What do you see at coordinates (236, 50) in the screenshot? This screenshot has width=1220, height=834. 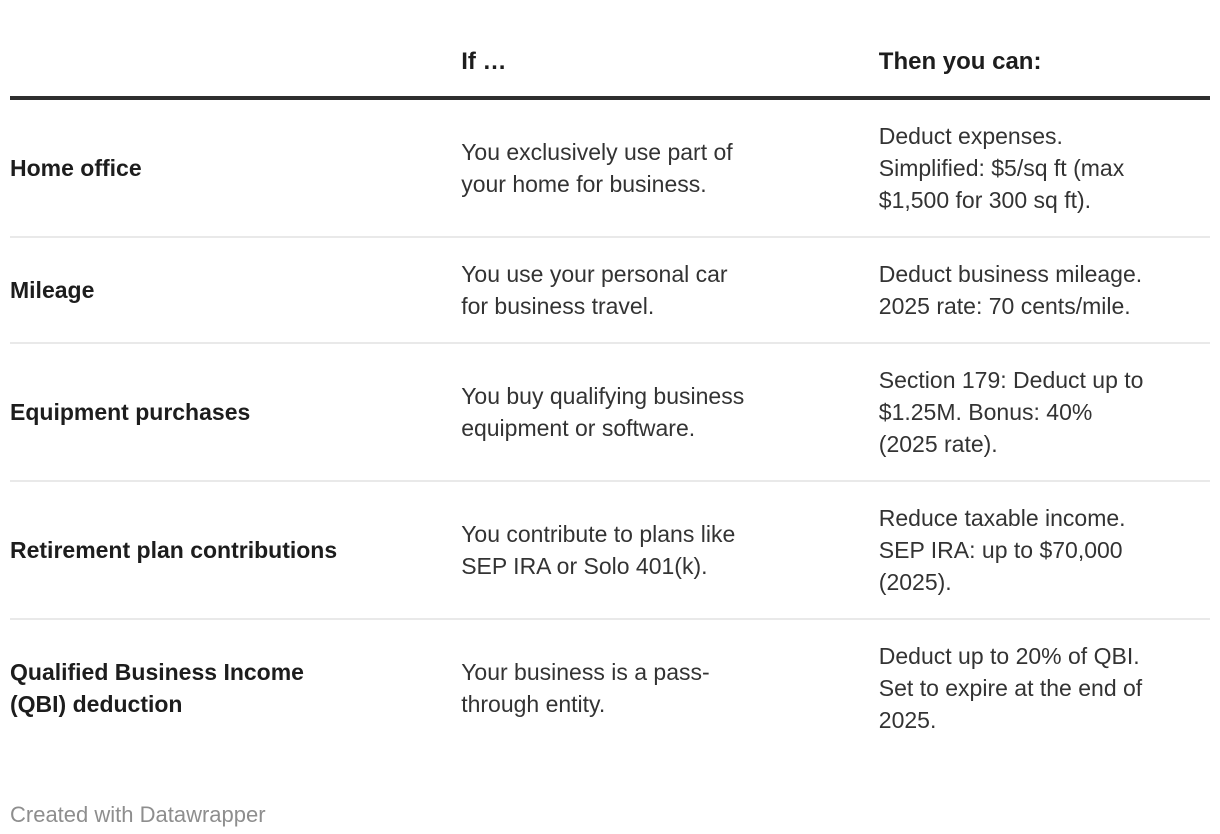 I see `column-header-category` at bounding box center [236, 50].